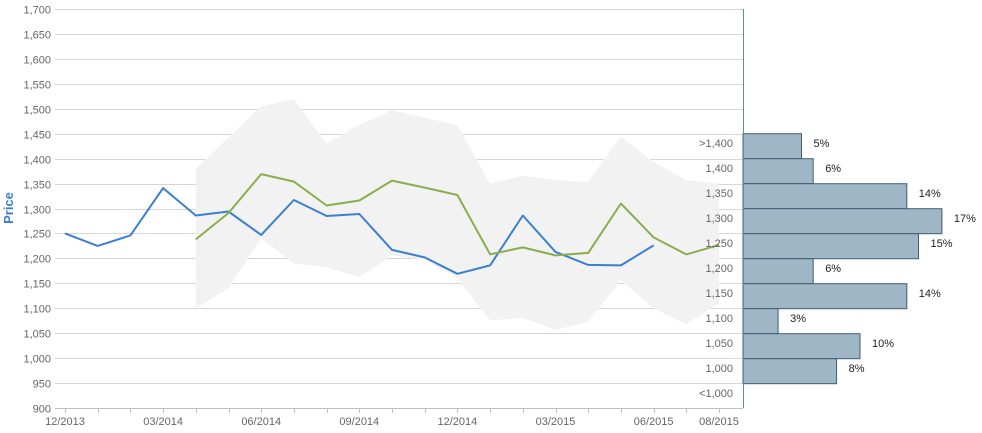 Image resolution: width=982 pixels, height=433 pixels. I want to click on histogram-category-label: >1,400, so click(716, 144).